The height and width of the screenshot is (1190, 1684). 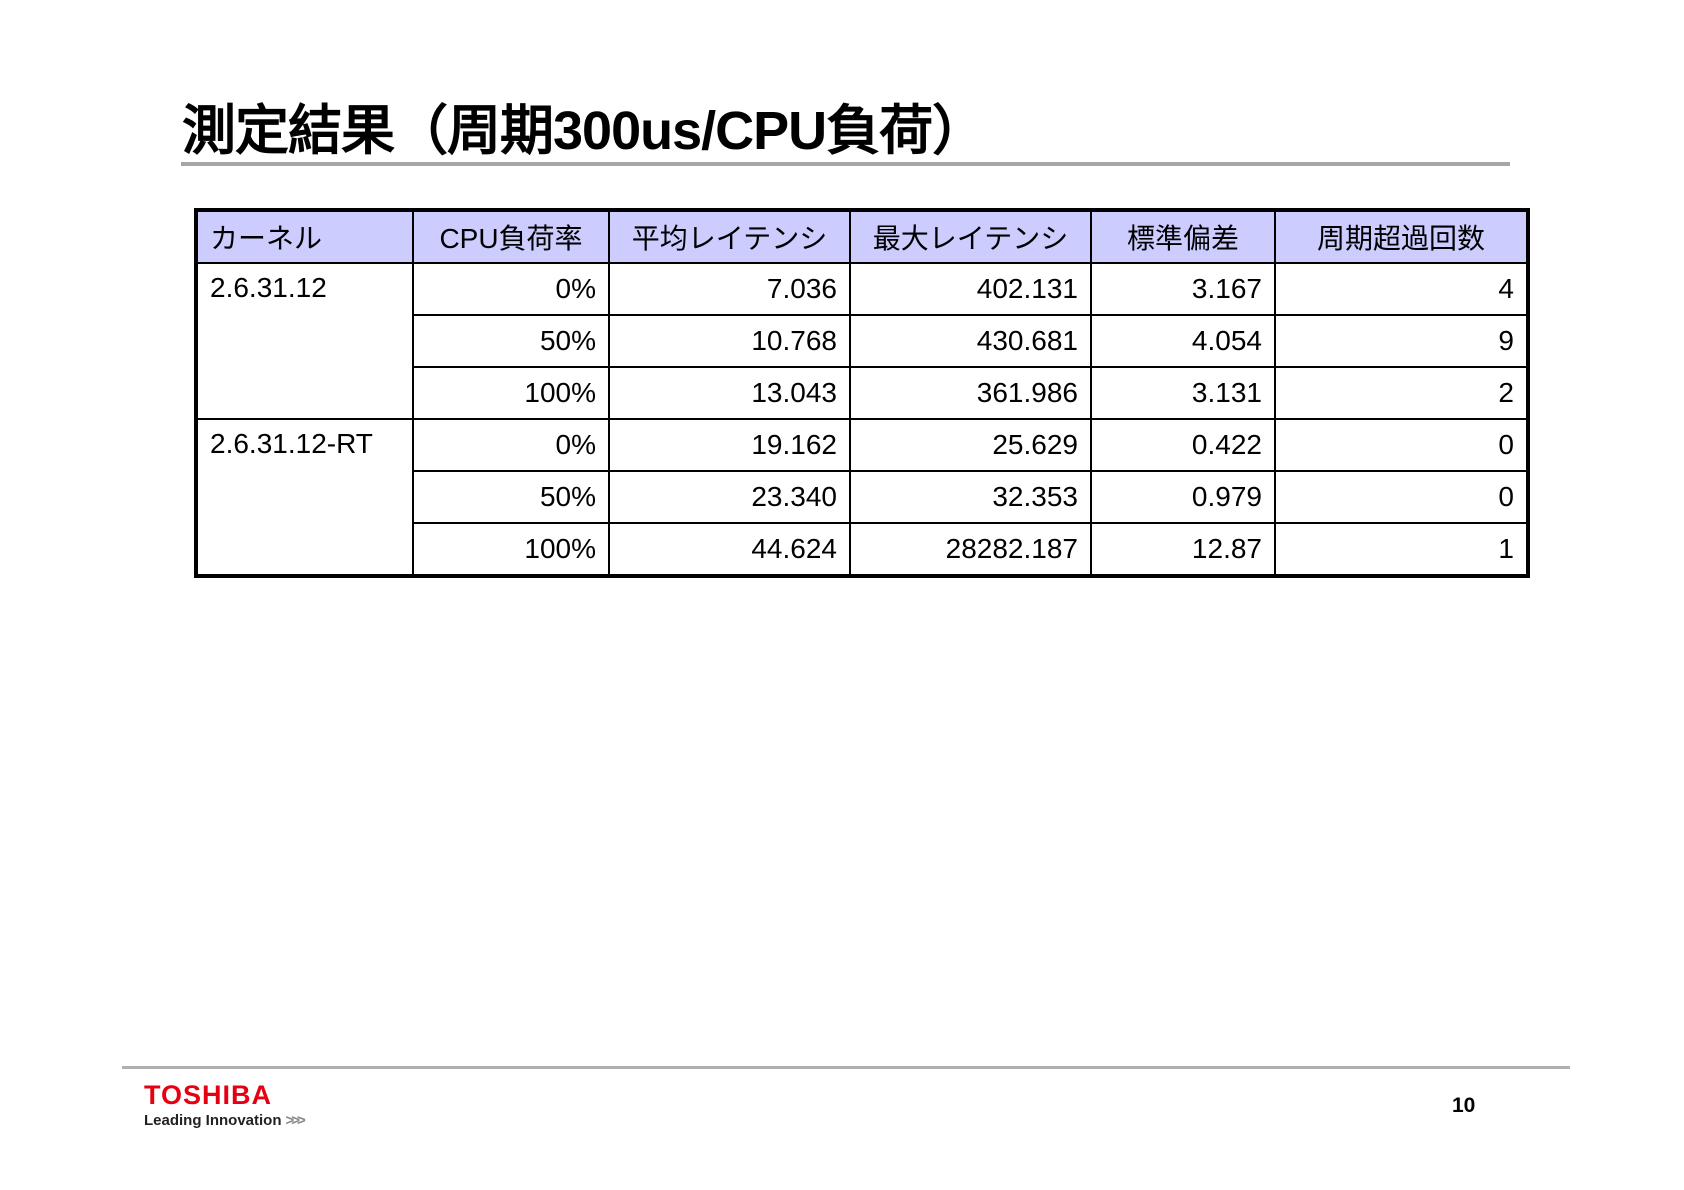 I want to click on cell: 44.624, so click(x=729, y=549).